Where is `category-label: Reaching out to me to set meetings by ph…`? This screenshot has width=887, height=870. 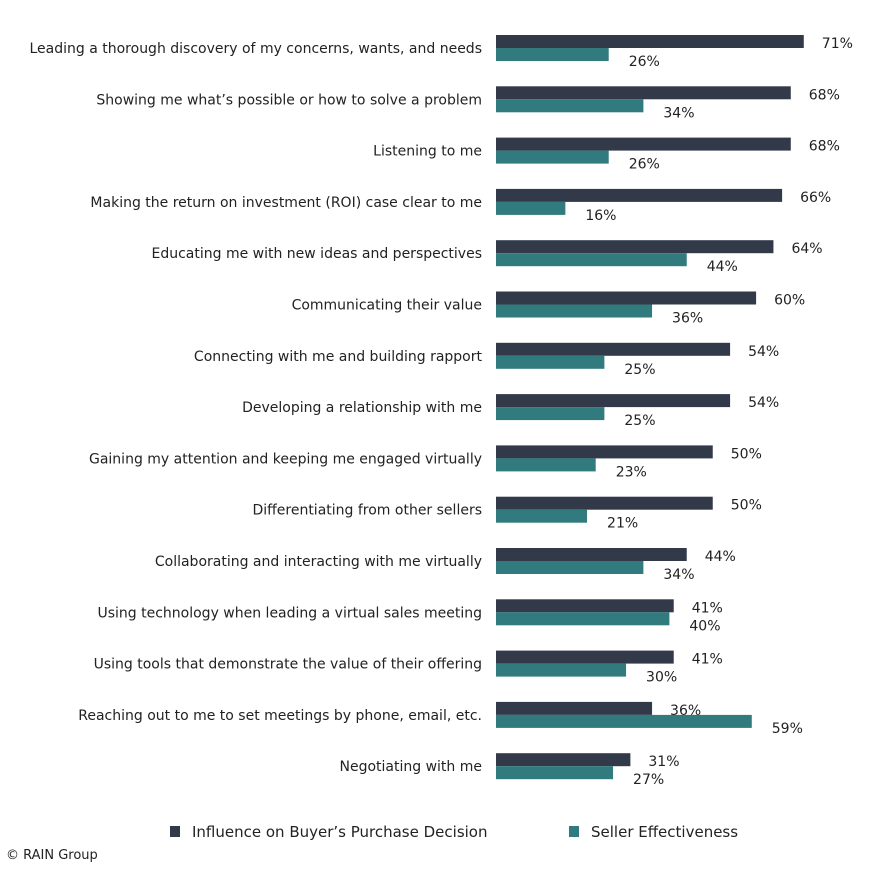
category-label: Reaching out to me to set meetings by ph… is located at coordinates (280, 716).